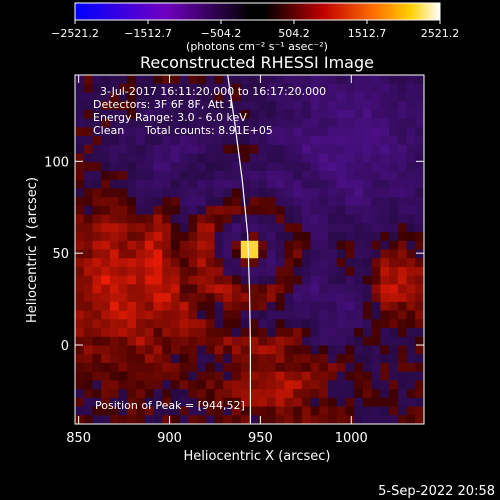 The height and width of the screenshot is (500, 500). Describe the element at coordinates (32, 250) in the screenshot. I see `y-axis-title: Heliocentric Y (arcsec)` at that location.